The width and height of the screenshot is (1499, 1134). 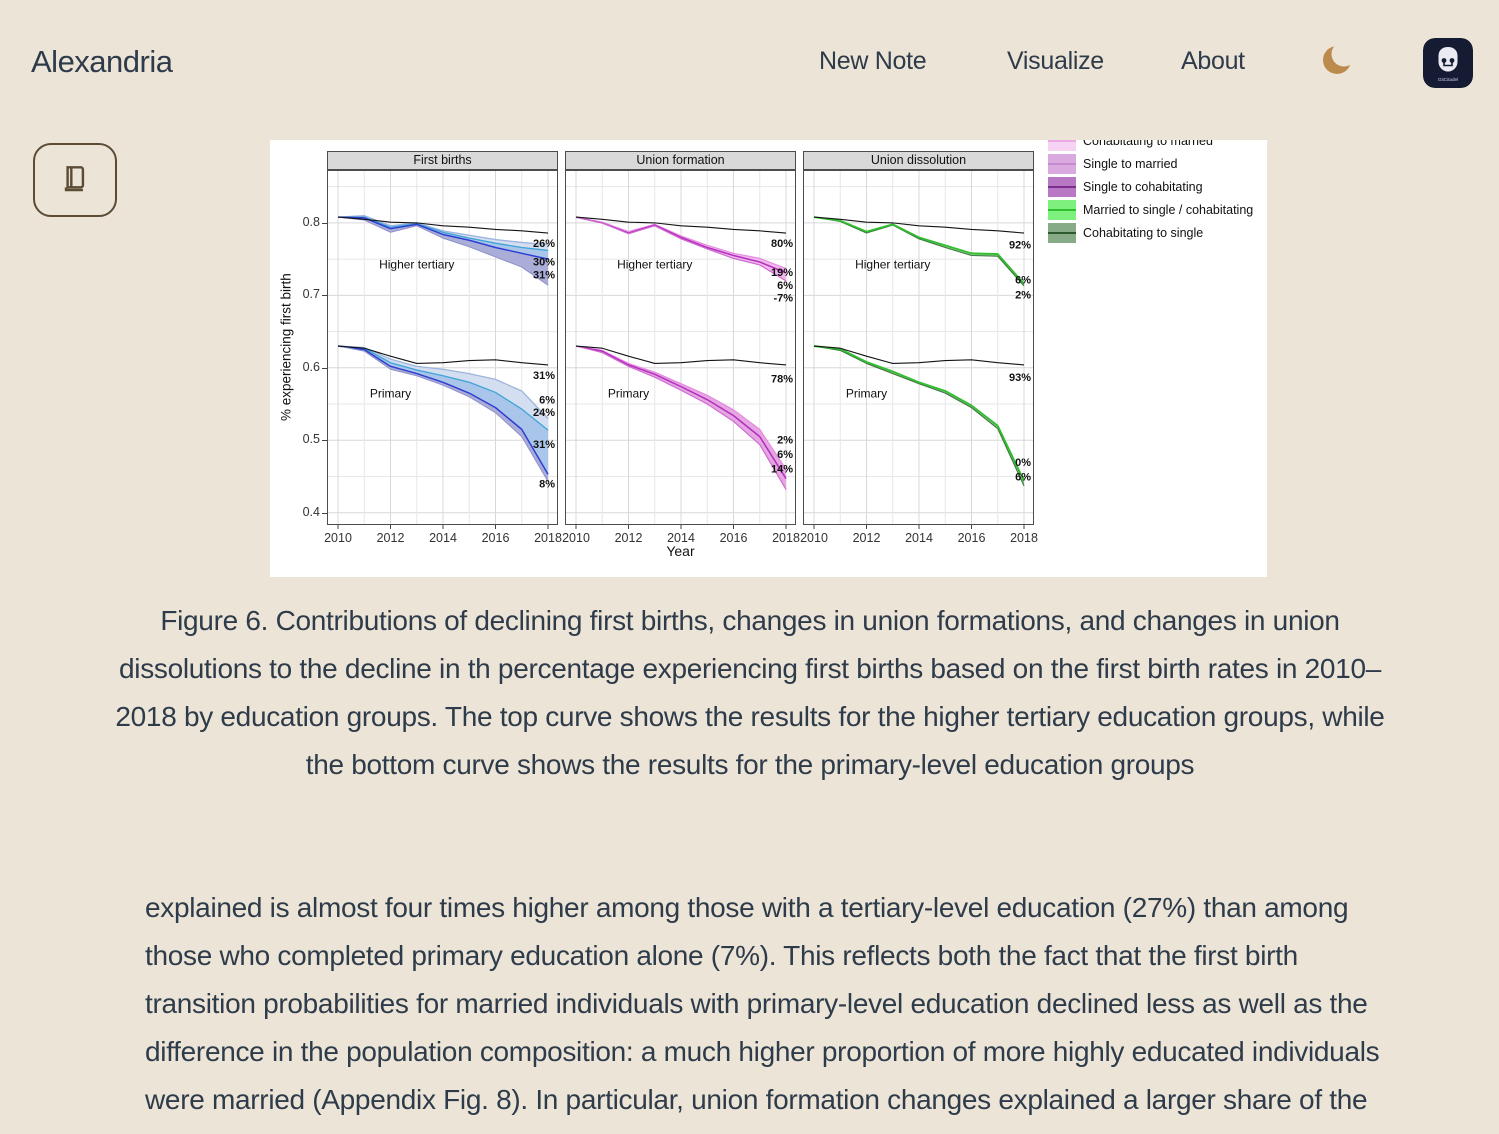 I want to click on percent-label: 8%, so click(x=547, y=485).